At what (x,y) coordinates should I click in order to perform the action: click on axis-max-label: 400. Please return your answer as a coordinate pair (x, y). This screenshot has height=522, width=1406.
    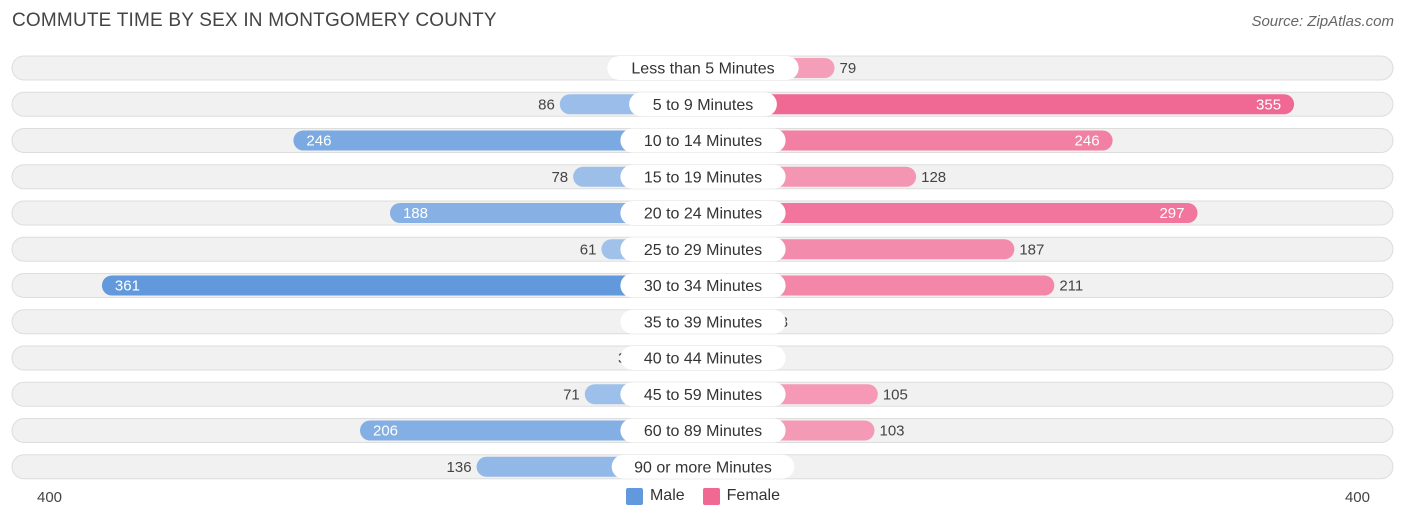
    Looking at the image, I should click on (1357, 497).